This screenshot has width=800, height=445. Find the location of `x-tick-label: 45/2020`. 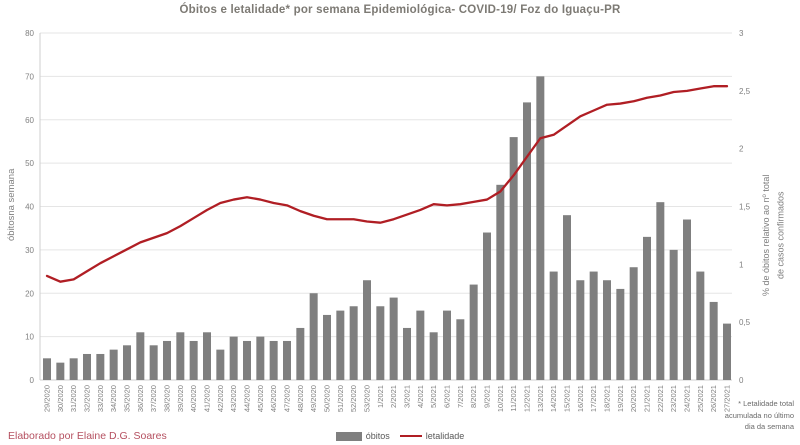

x-tick-label: 45/2020 is located at coordinates (260, 398).